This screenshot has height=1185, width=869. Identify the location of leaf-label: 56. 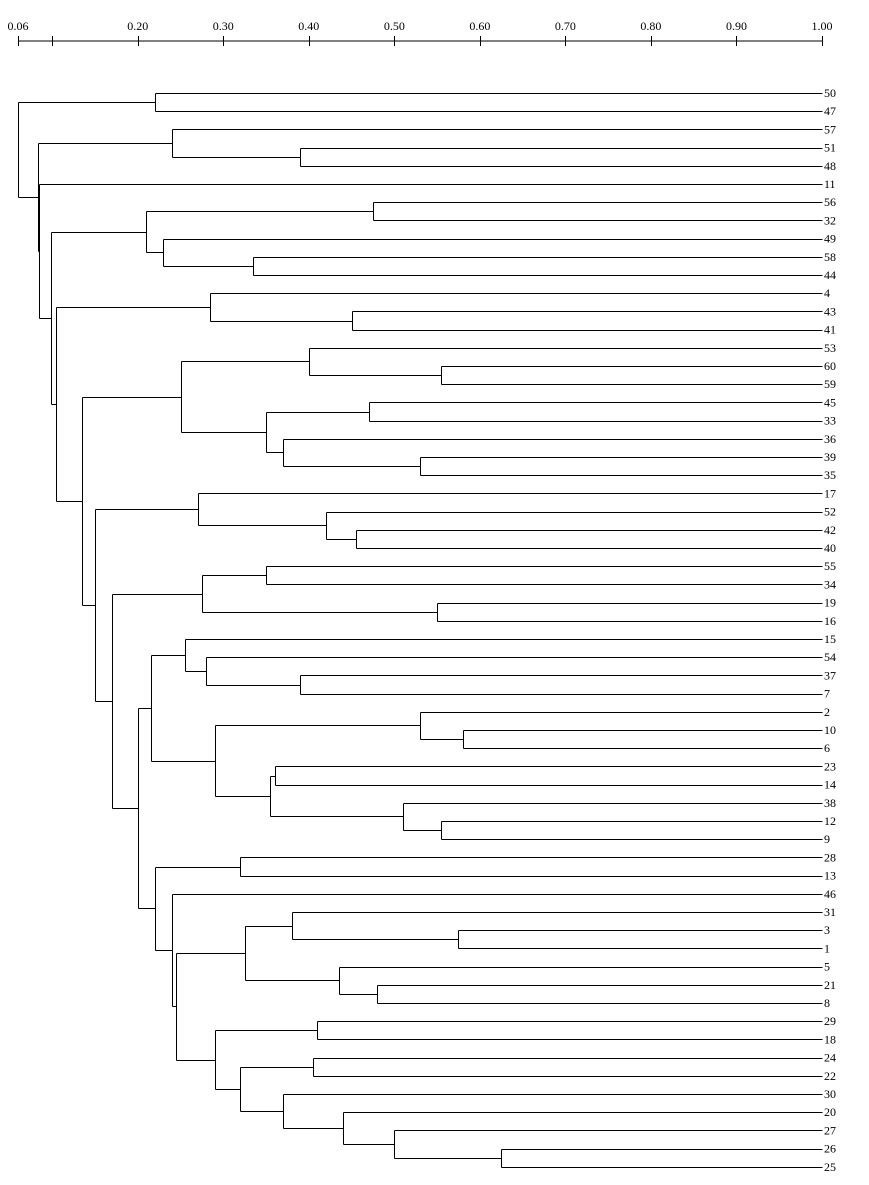
(830, 202).